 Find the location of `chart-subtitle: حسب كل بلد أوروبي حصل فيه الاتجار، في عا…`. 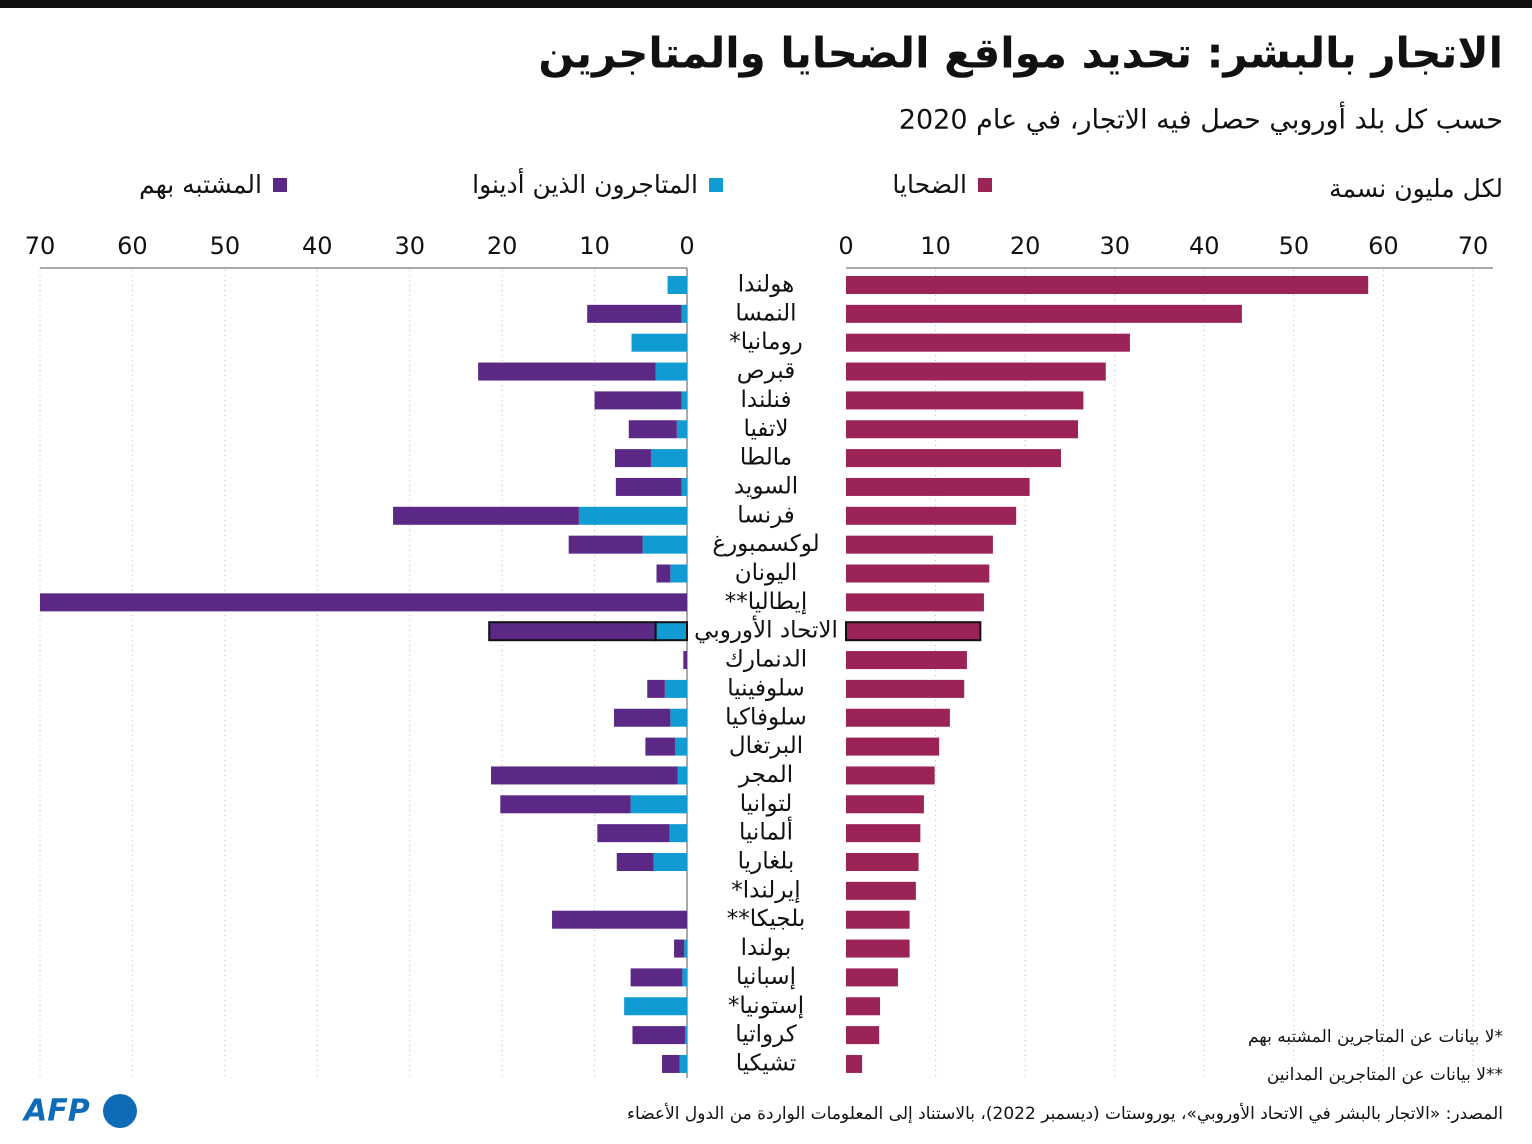

chart-subtitle: حسب كل بلد أوروبي حصل فيه الاتجار، في عا… is located at coordinates (1201, 118).